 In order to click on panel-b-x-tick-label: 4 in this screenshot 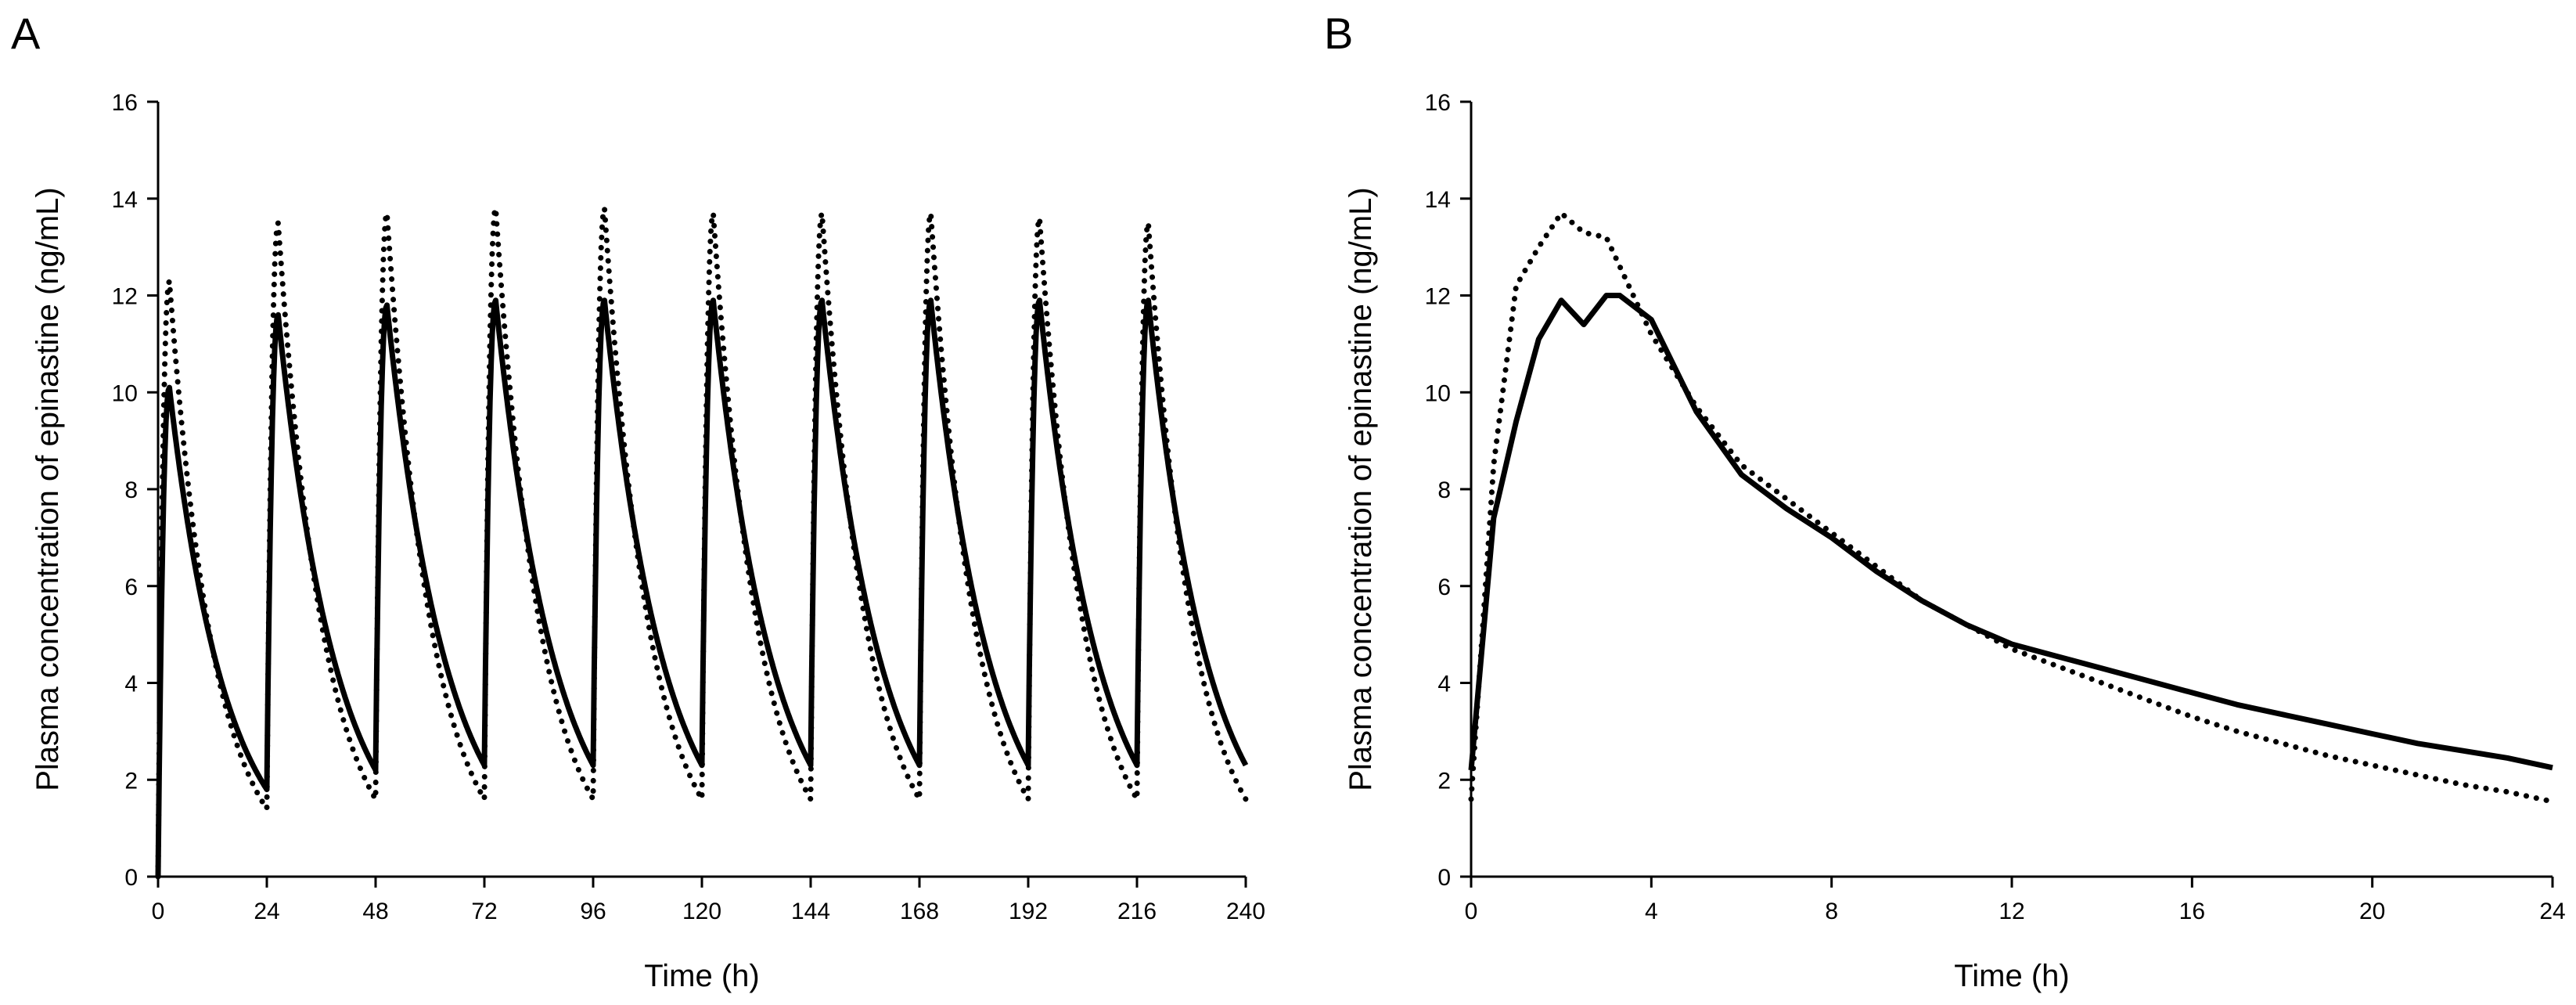, I will do `click(1652, 911)`.